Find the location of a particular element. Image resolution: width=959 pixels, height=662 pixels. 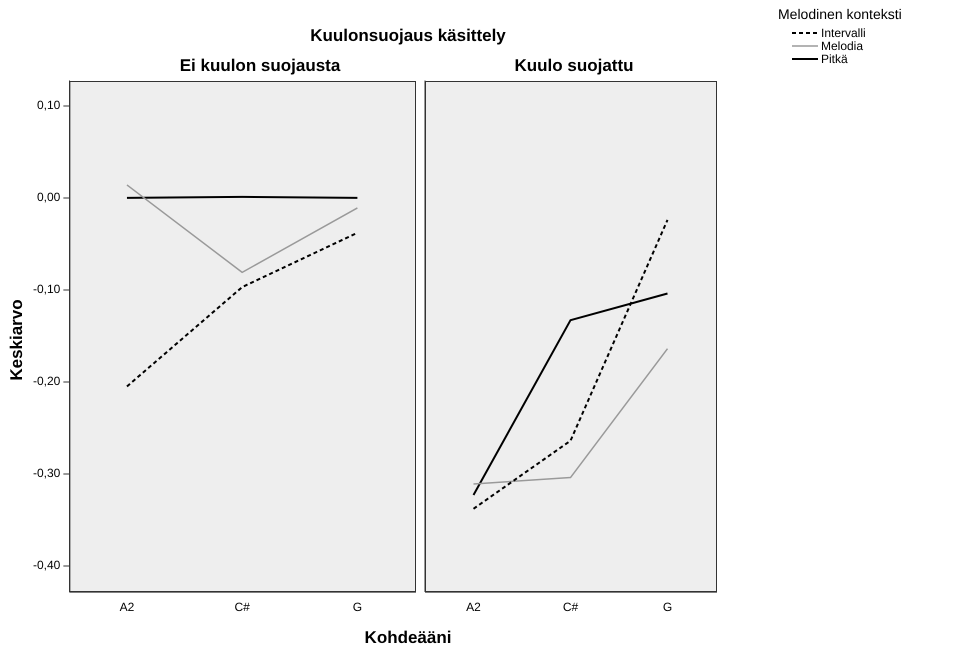

y-tick-label: 0,00 is located at coordinates (48, 197).